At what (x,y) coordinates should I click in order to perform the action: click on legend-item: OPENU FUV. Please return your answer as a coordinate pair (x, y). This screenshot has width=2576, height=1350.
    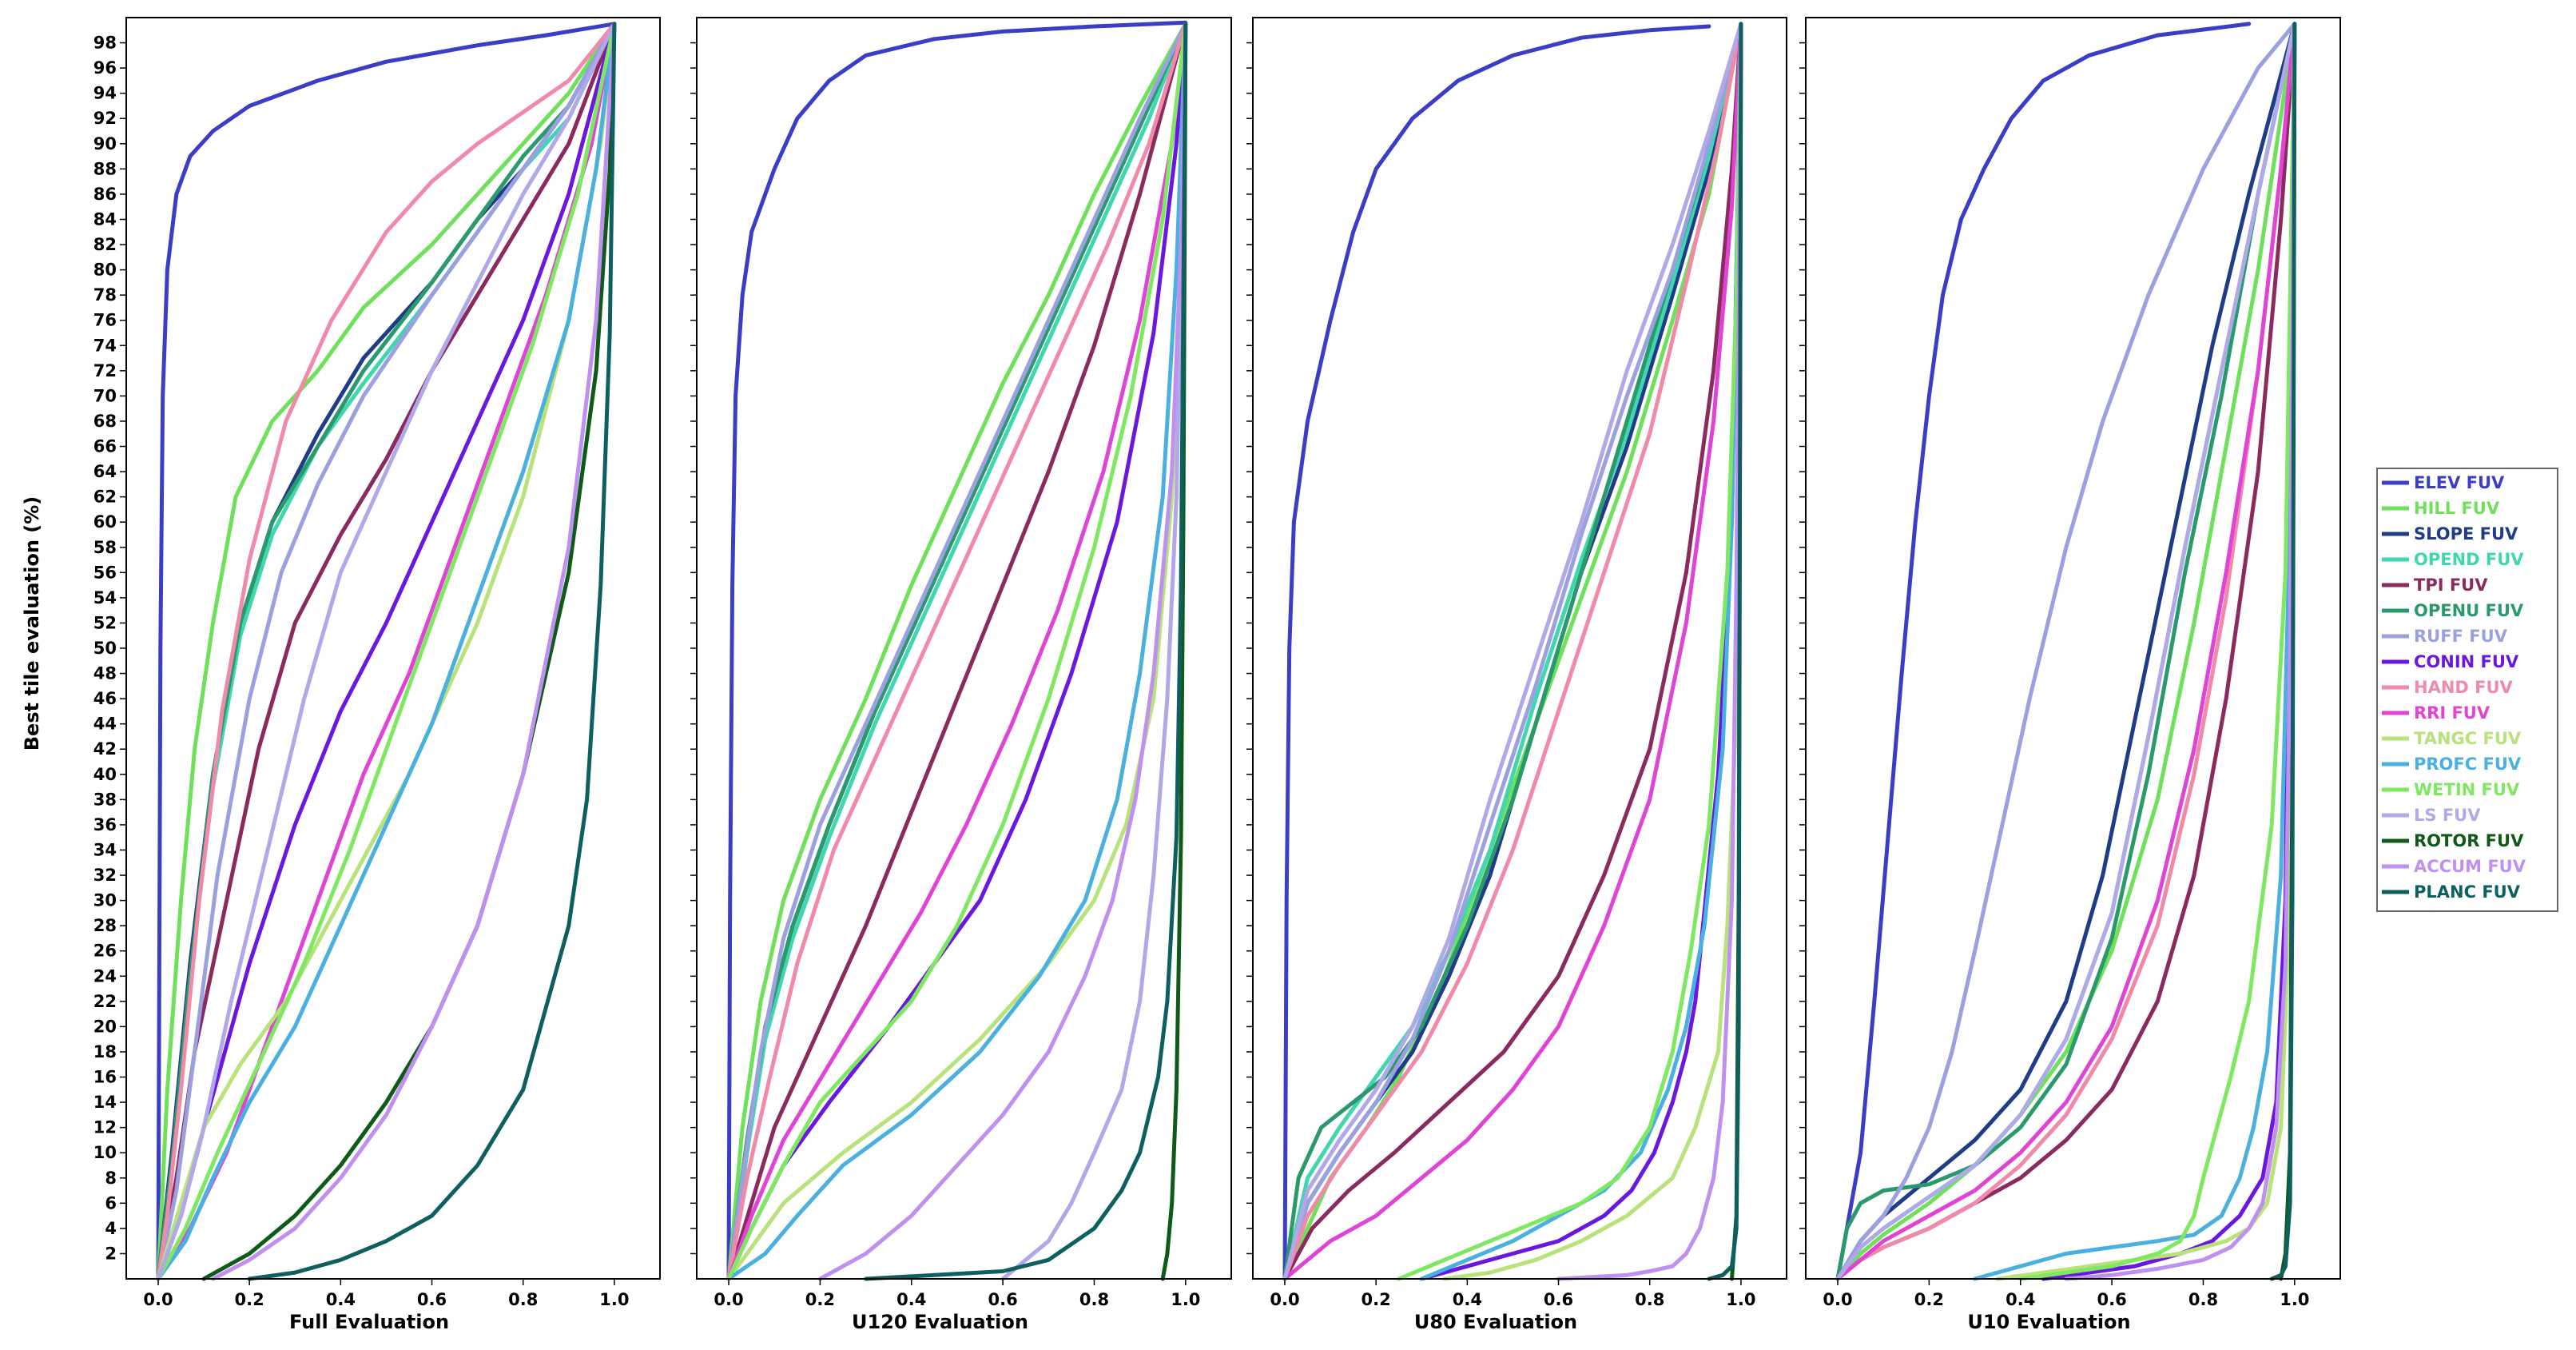
    Looking at the image, I should click on (2453, 610).